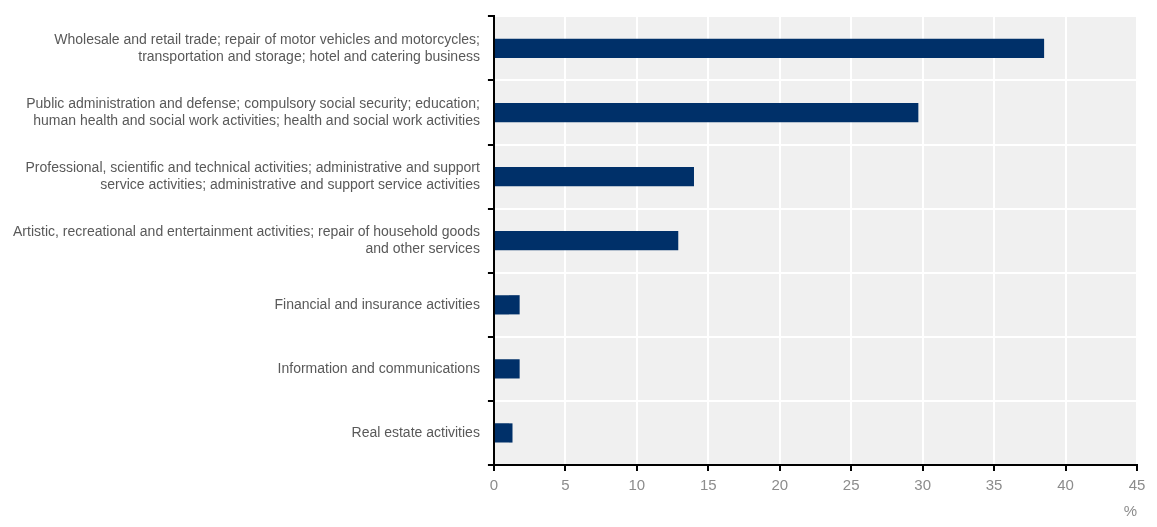 Image resolution: width=1157 pixels, height=527 pixels. What do you see at coordinates (1137, 485) in the screenshot?
I see `x-tick-label: 45` at bounding box center [1137, 485].